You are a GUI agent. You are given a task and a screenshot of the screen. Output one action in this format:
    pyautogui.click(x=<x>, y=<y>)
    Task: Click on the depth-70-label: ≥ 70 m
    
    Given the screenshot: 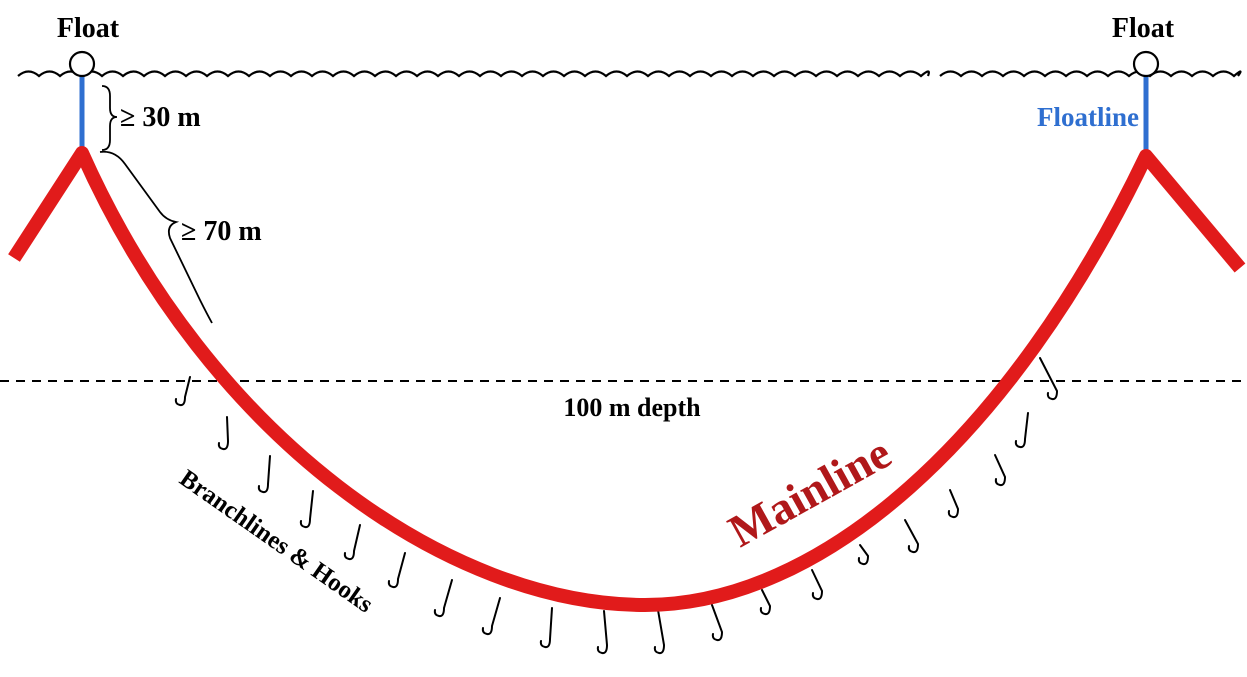 What is the action you would take?
    pyautogui.click(x=221, y=231)
    